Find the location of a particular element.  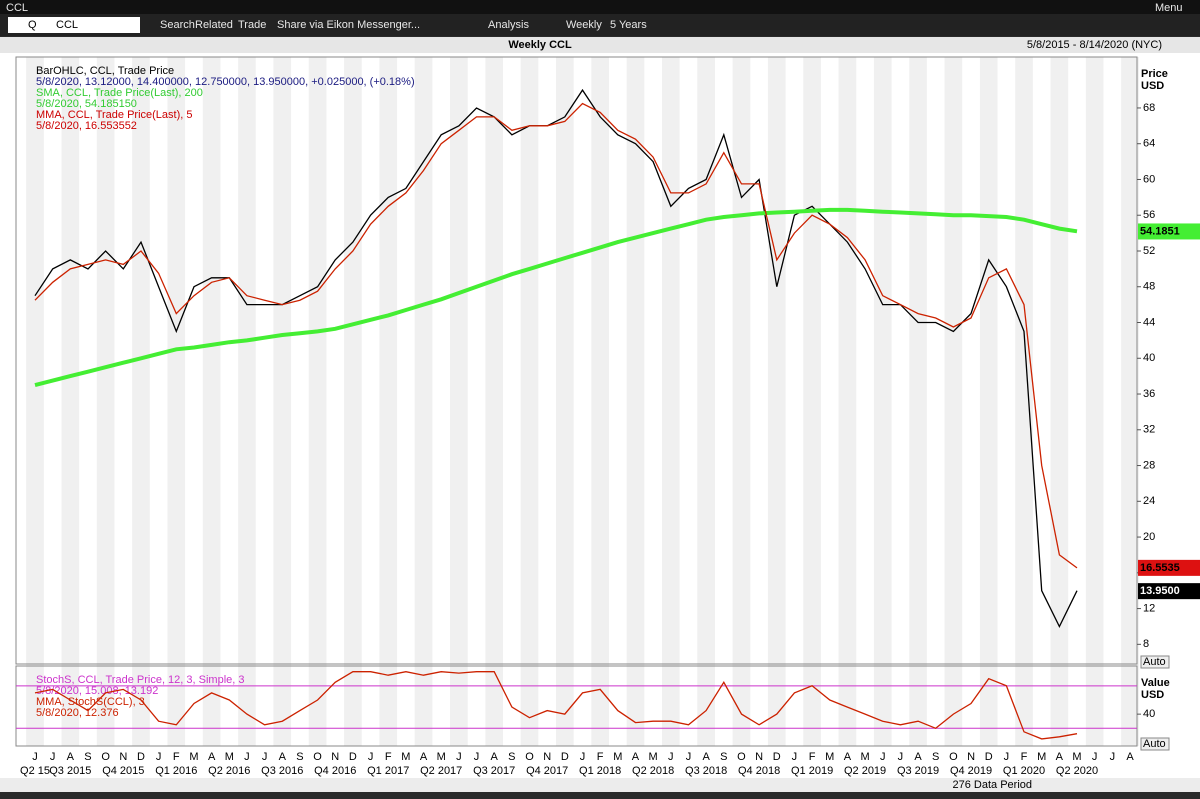

toolbar-item: 5 Years is located at coordinates (628, 25).